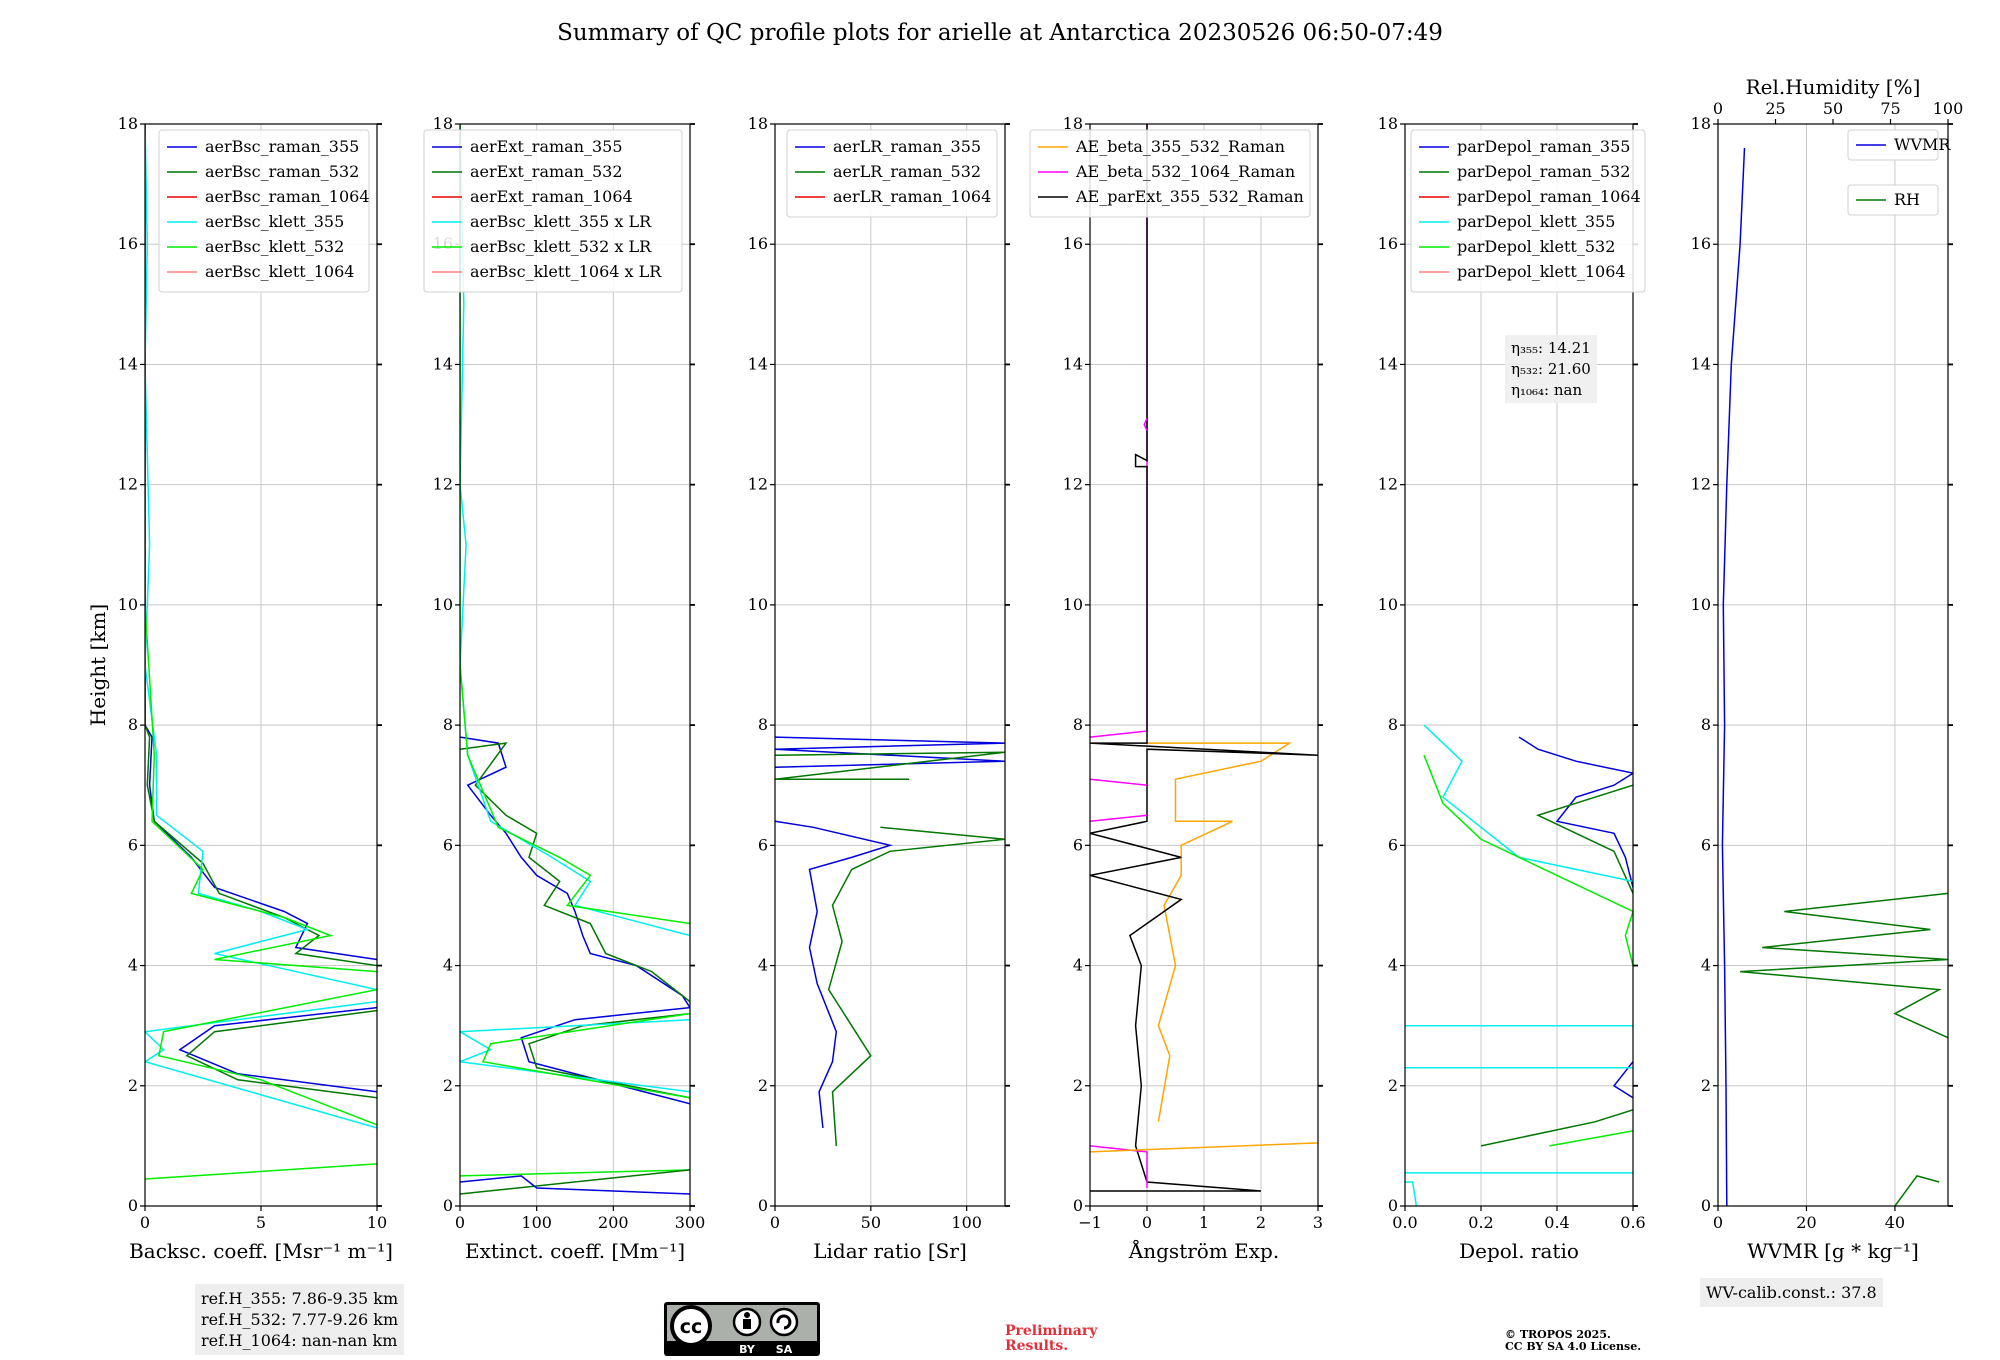 Image resolution: width=2000 pixels, height=1360 pixels. What do you see at coordinates (1718, 108) in the screenshot?
I see `top-x-tick-label: 0` at bounding box center [1718, 108].